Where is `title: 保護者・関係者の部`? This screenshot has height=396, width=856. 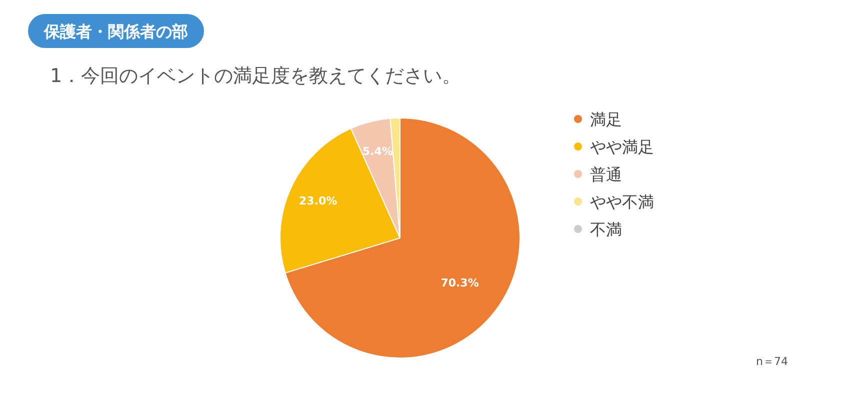 title: 保護者・関係者の部 is located at coordinates (116, 31).